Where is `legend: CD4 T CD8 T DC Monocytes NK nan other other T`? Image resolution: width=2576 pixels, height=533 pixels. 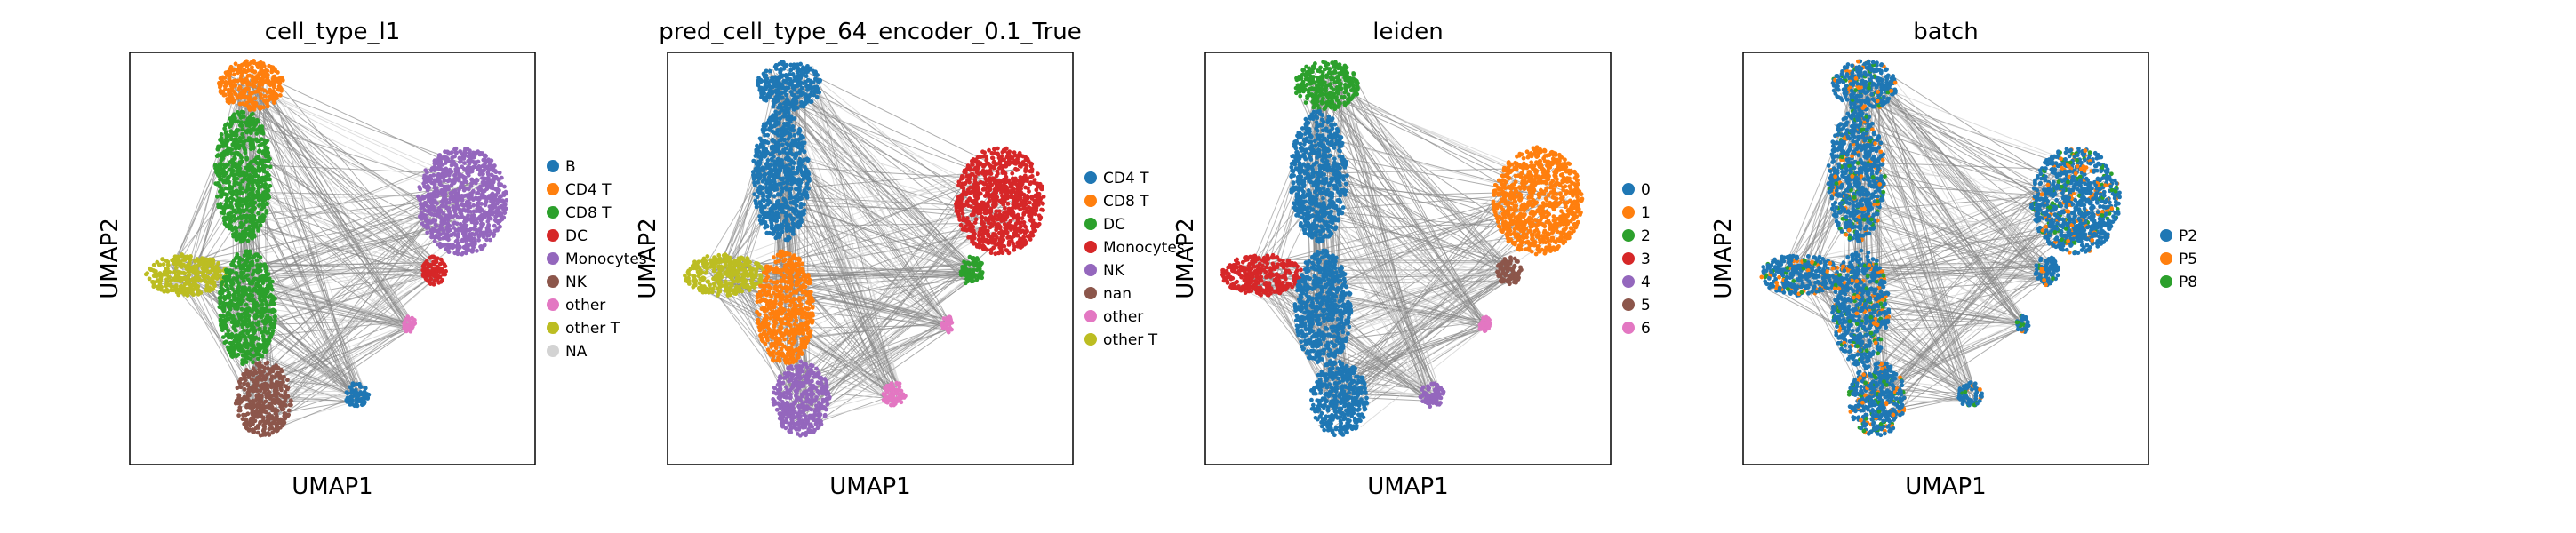 legend: CD4 T CD8 T DC Monocytes NK nan other other T is located at coordinates (1134, 259).